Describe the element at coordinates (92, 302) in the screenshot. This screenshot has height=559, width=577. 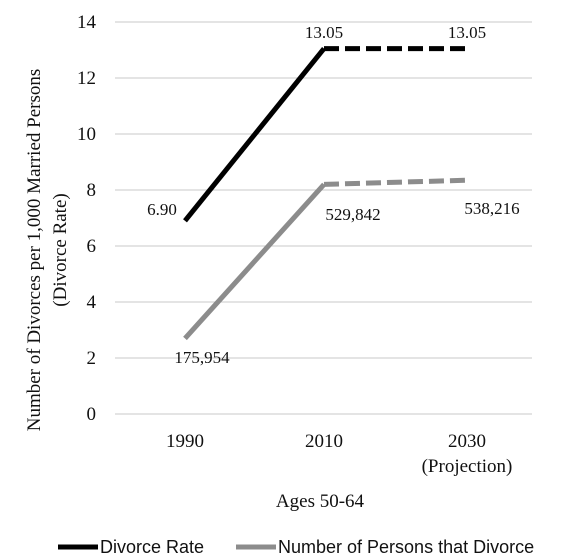
I see `y-tick-4: 4` at that location.